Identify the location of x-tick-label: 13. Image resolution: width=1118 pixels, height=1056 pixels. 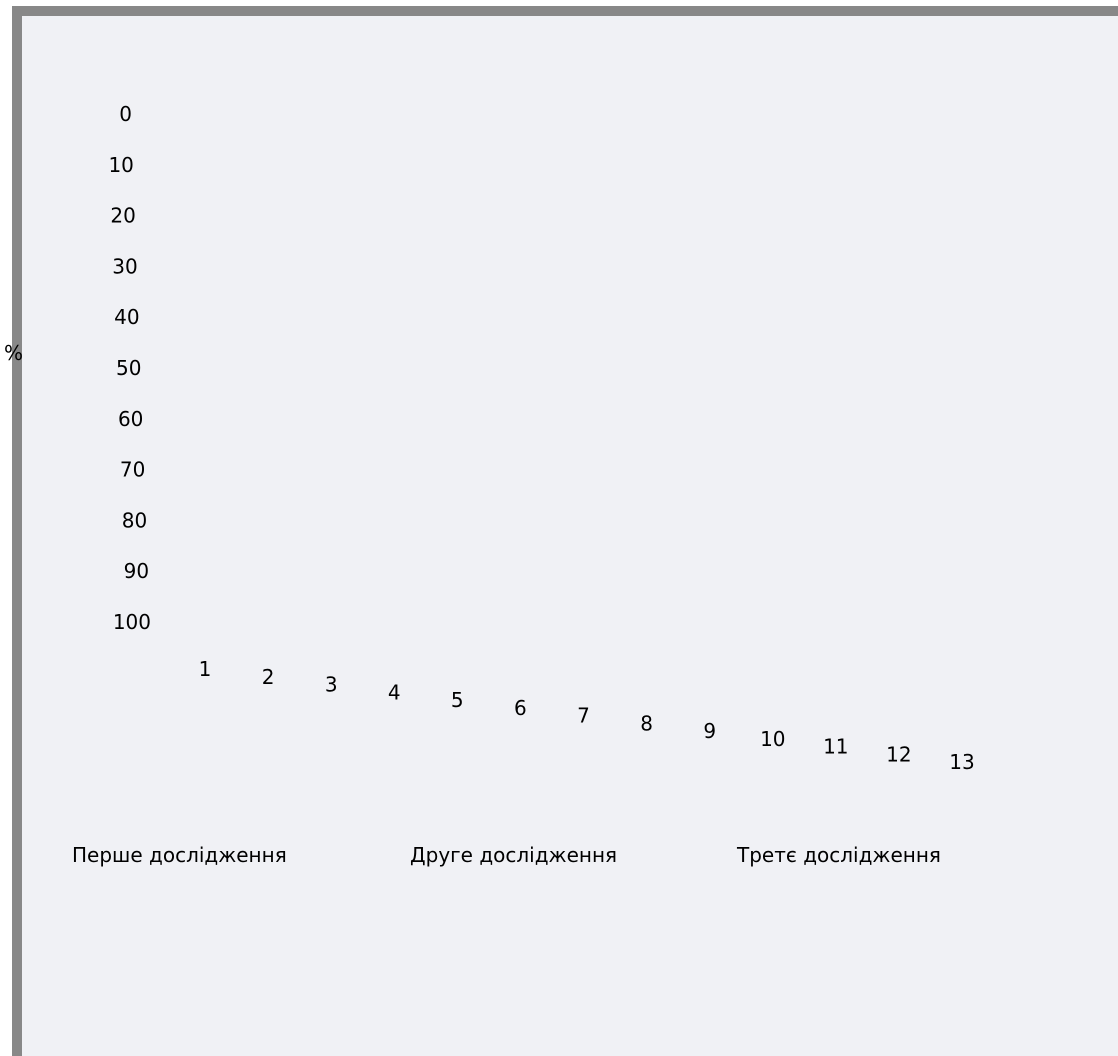
(961, 762).